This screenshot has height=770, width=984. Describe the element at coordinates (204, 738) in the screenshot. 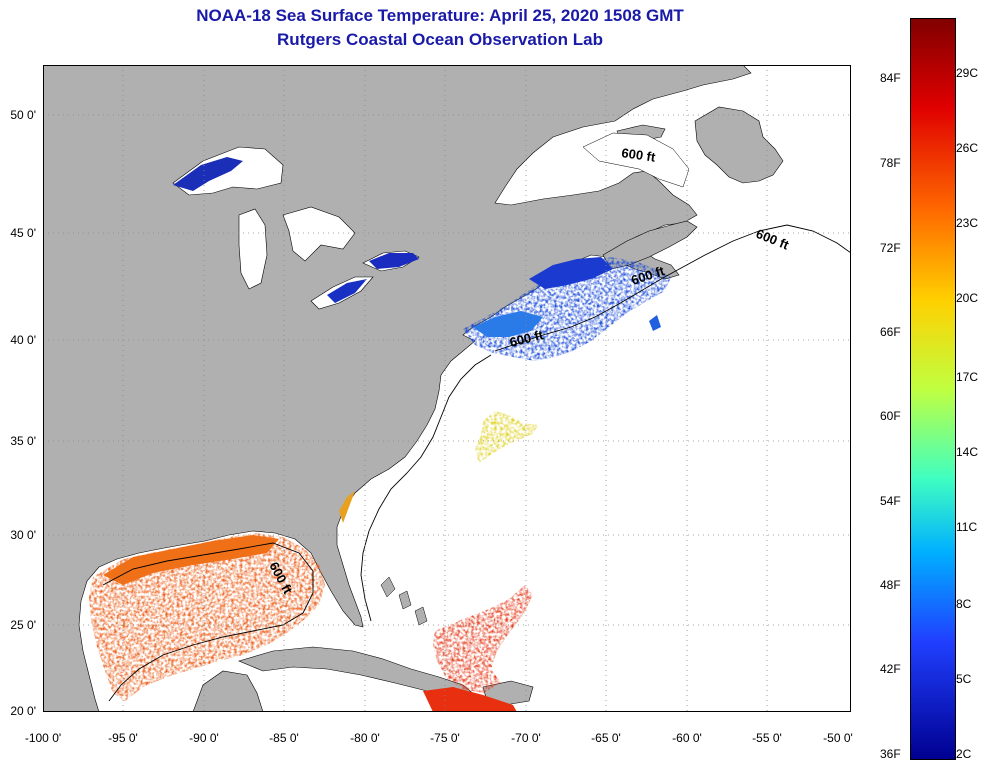

I see `lon-tick-90: -90 0'` at that location.